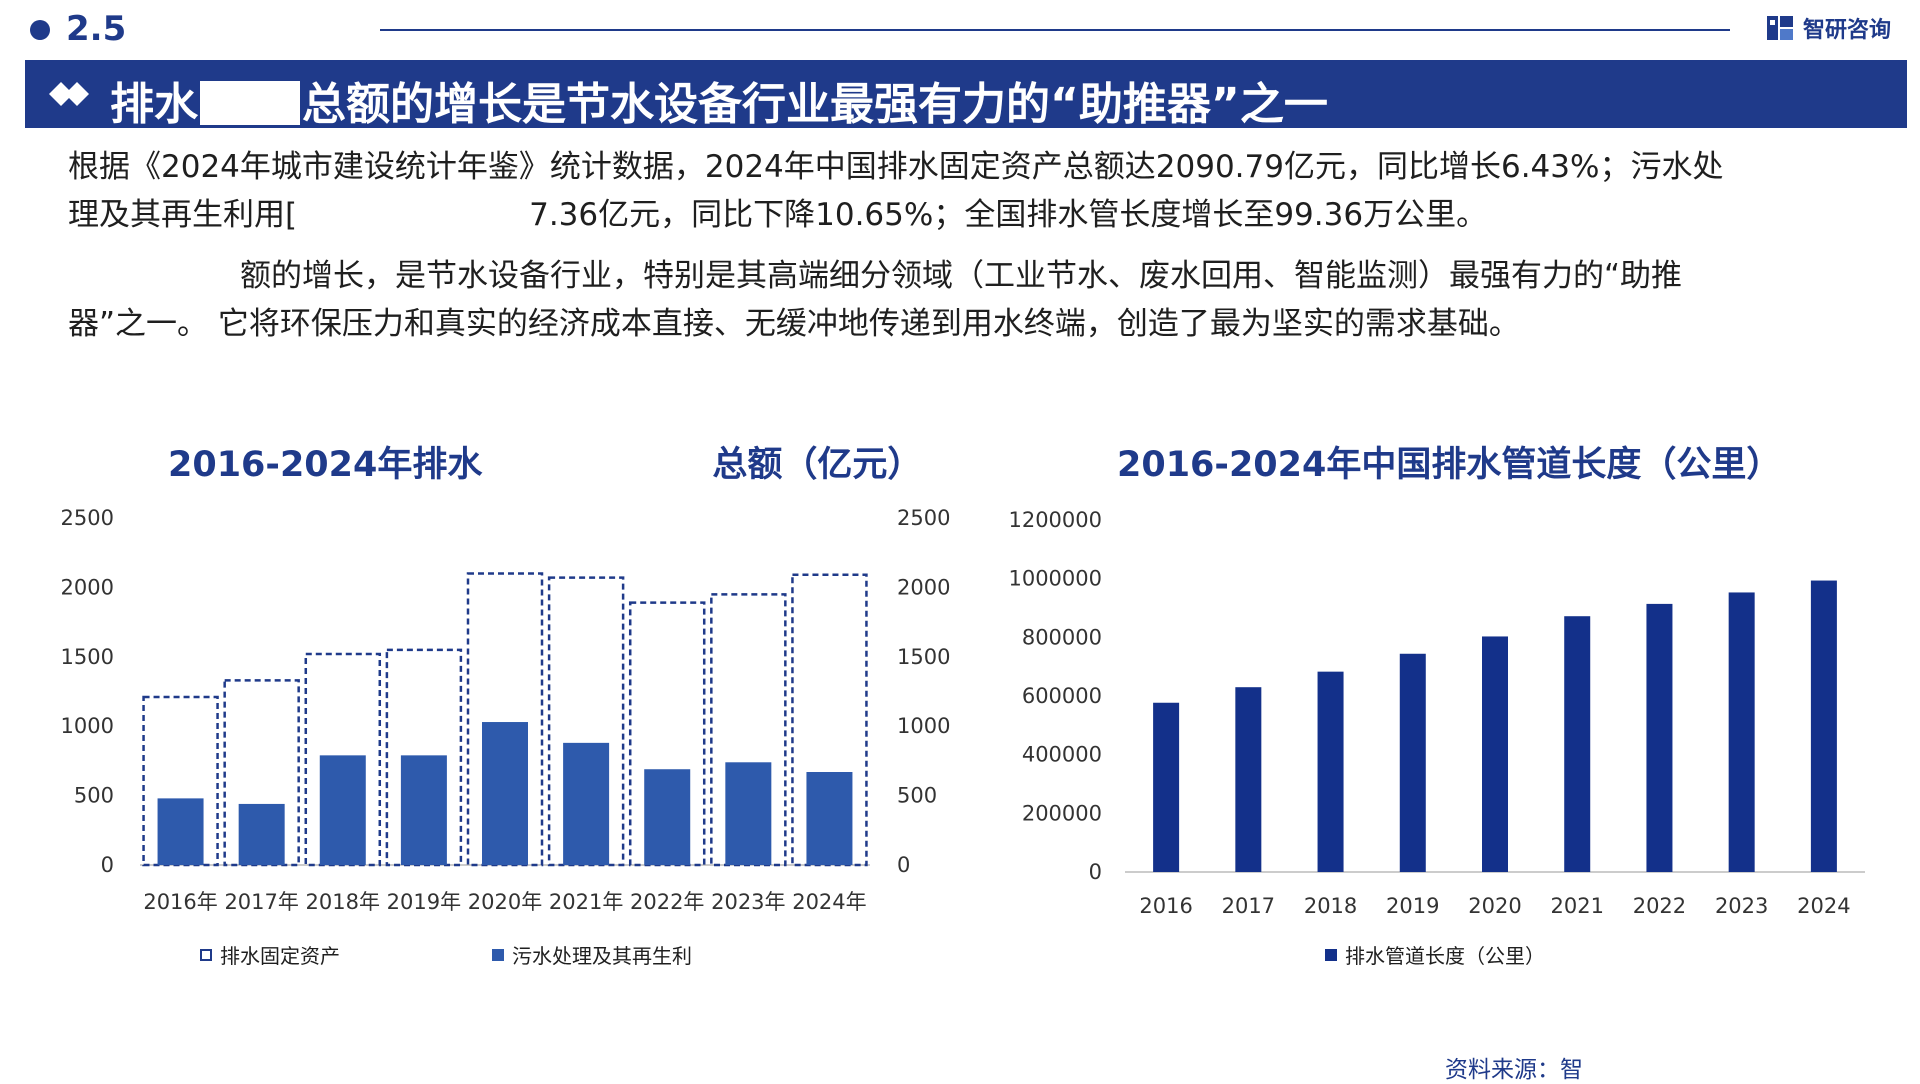 This screenshot has height=1084, width=1920. Describe the element at coordinates (748, 902) in the screenshot. I see `x-tick-label: 2023年` at that location.